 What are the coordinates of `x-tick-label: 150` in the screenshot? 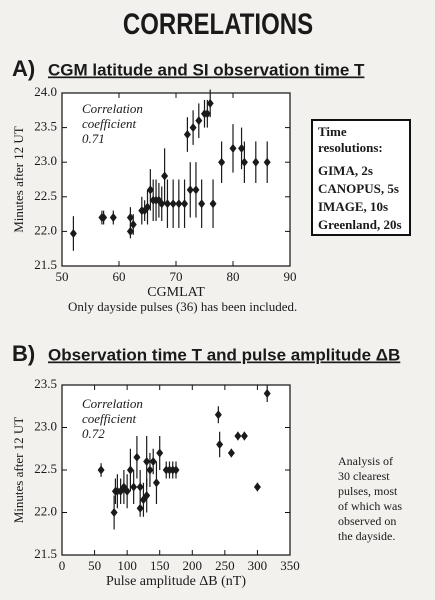 It's located at (160, 565).